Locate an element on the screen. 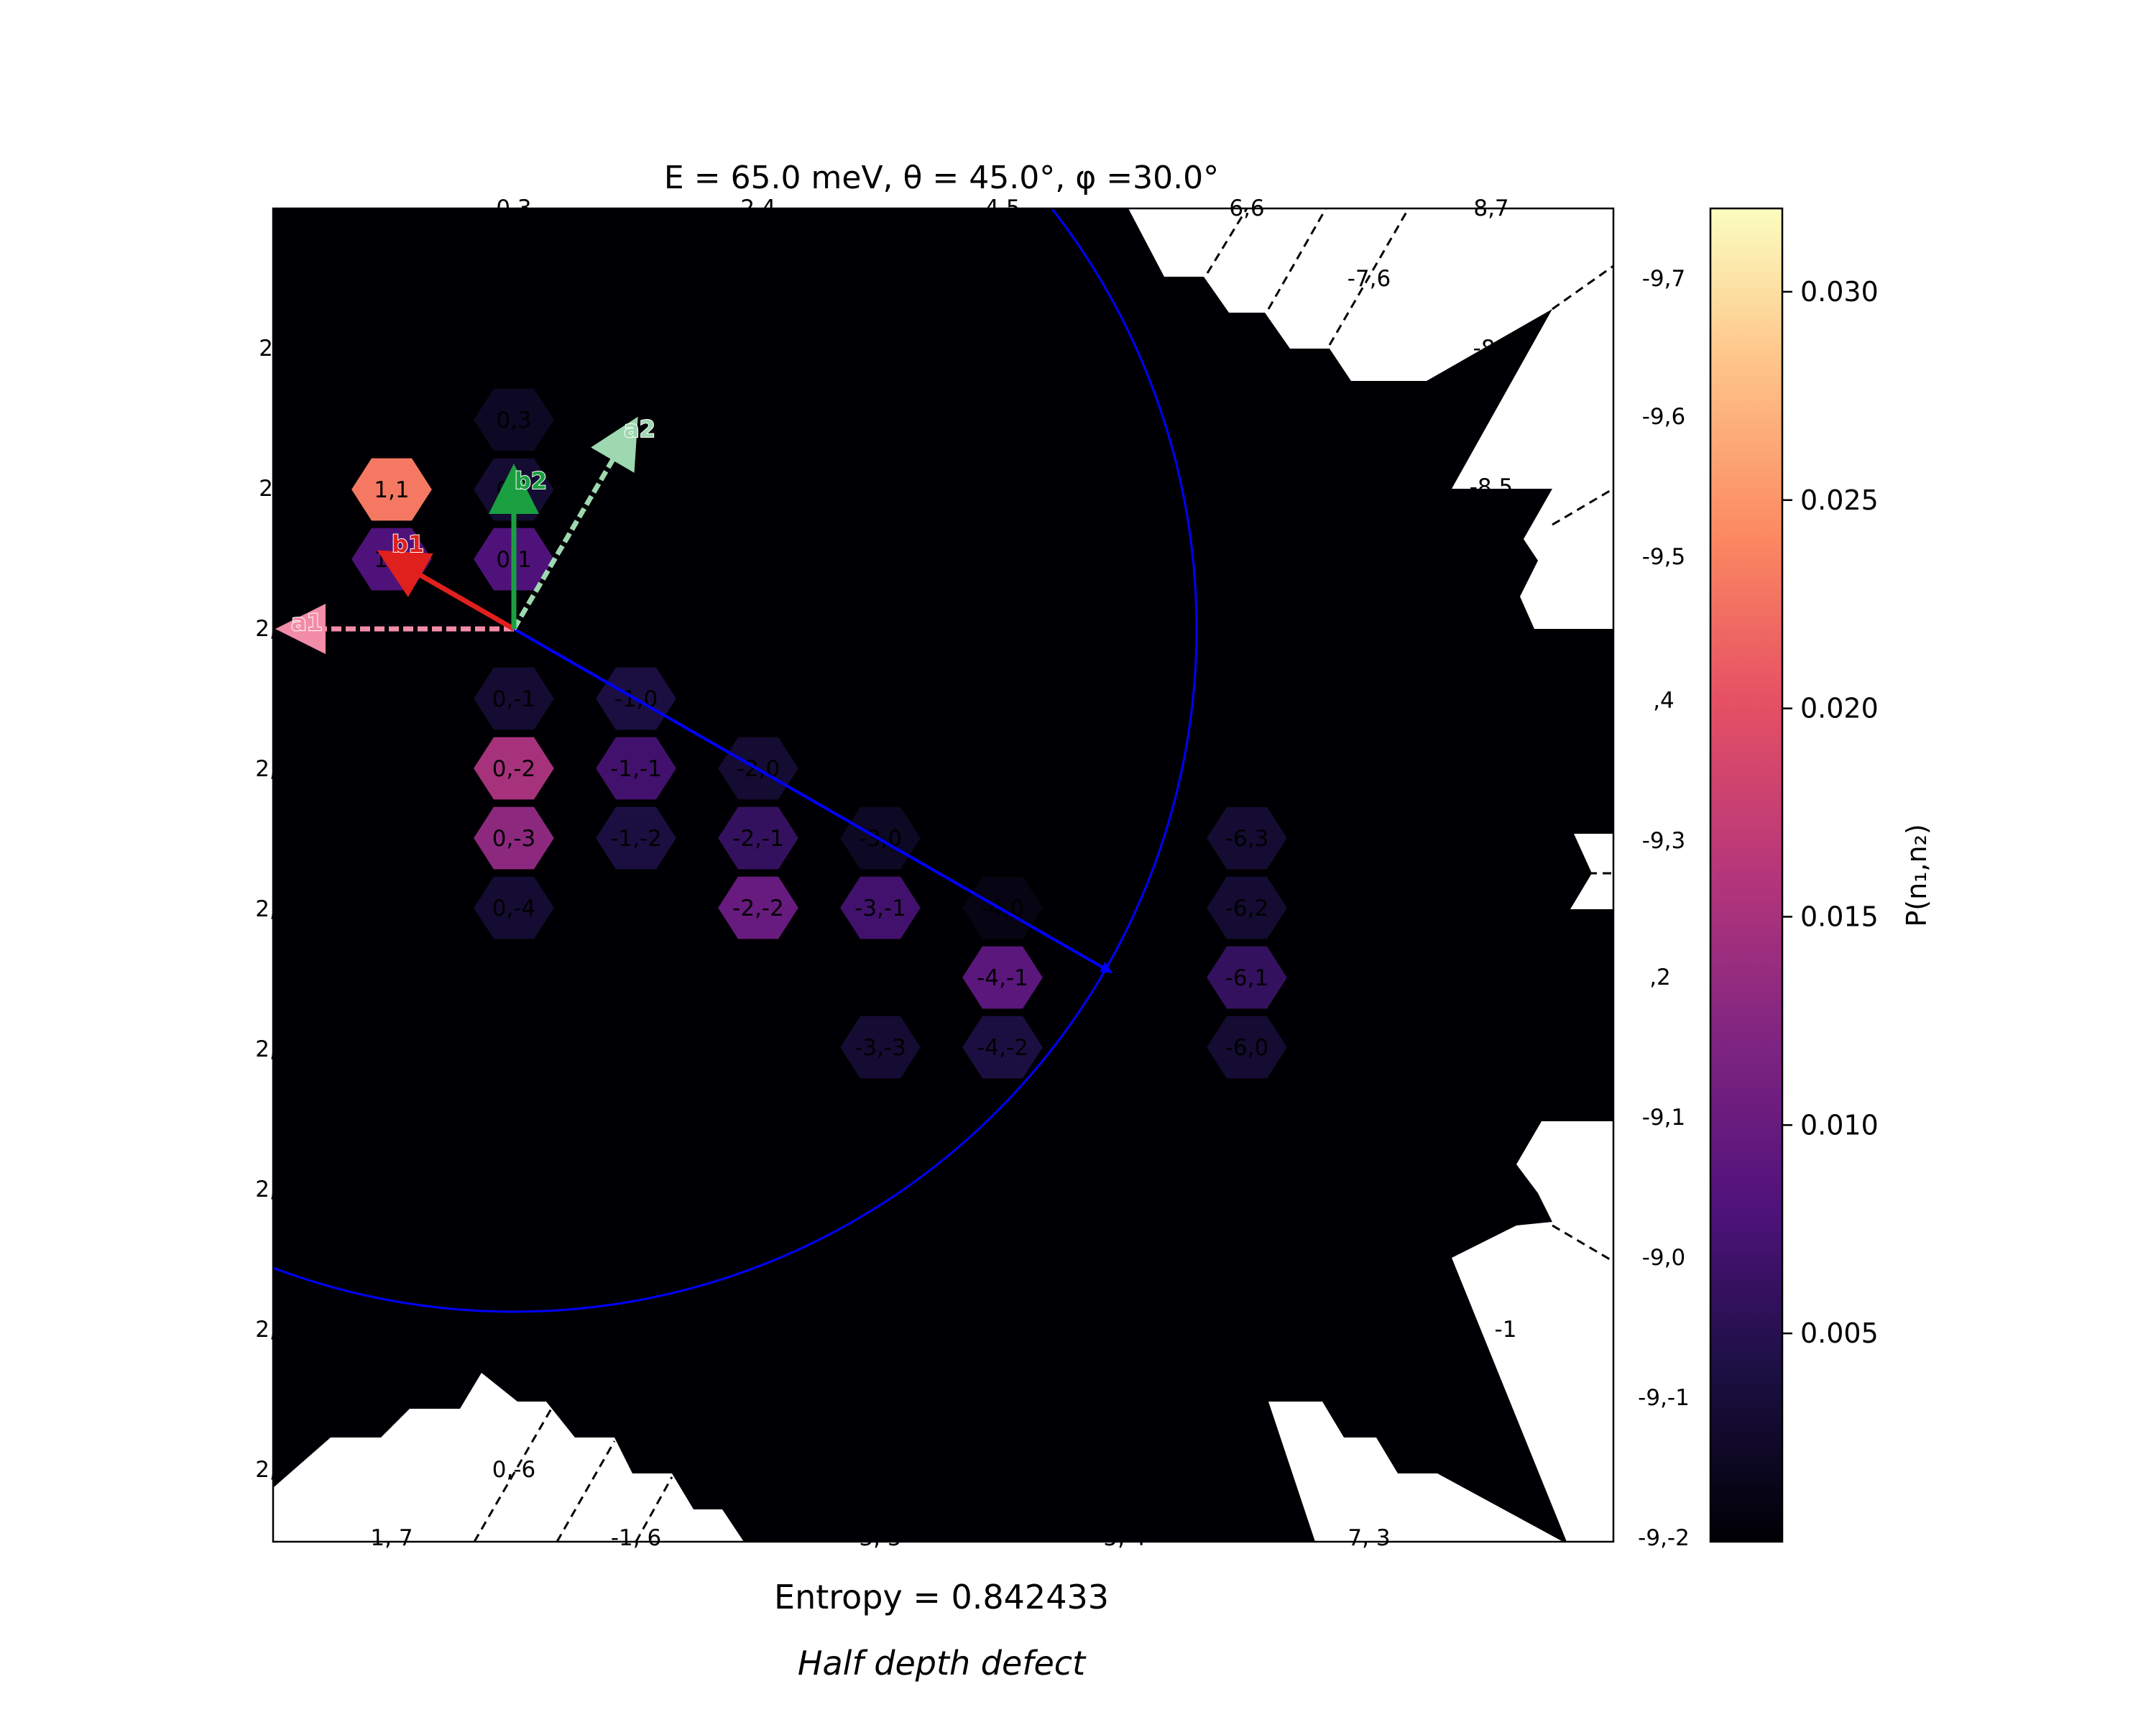 The image size is (2156, 1725). edge-label: 6,6 is located at coordinates (1246, 208).